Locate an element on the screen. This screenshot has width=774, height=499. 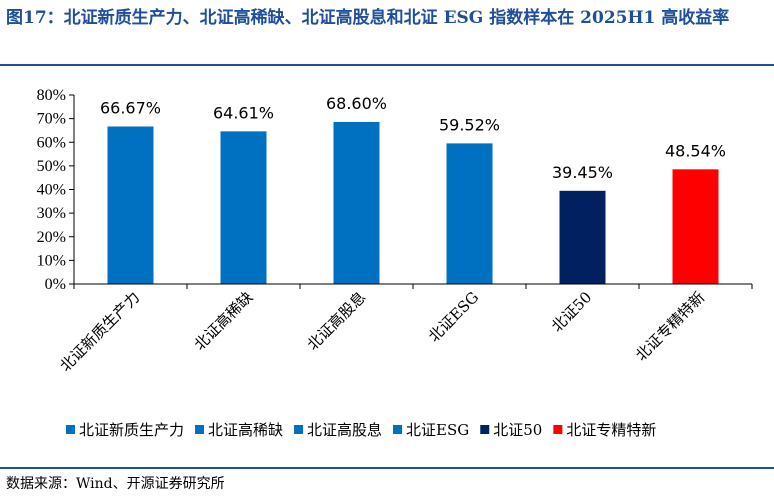
y-tick-label: 0% is located at coordinates (55, 284).